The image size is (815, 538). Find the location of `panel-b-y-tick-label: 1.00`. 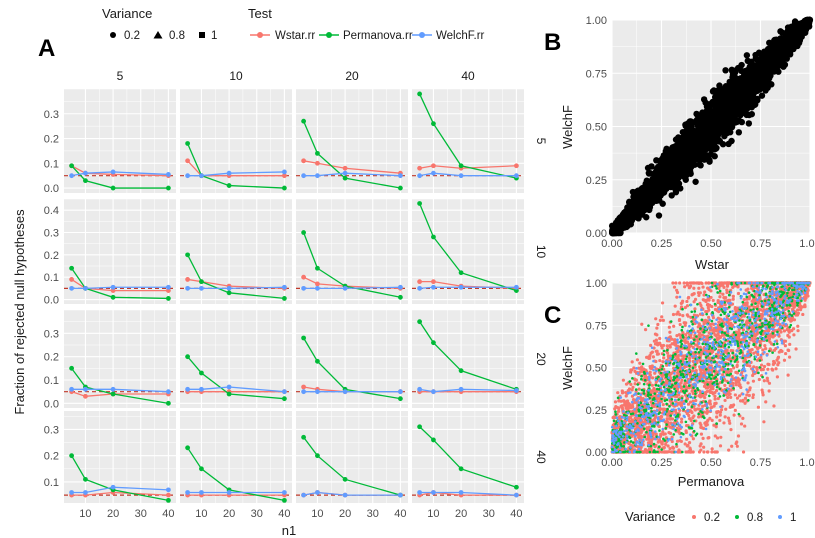

panel-b-y-tick-label: 1.00 is located at coordinates (596, 21).